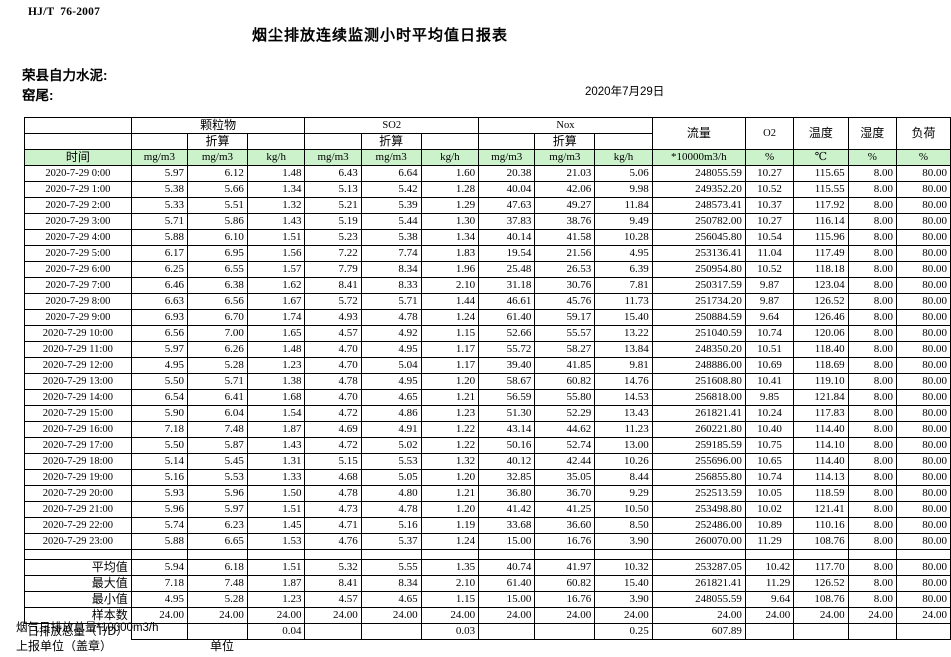 The width and height of the screenshot is (951, 657). Describe the element at coordinates (821, 493) in the screenshot. I see `cell-value: 118.59` at that location.